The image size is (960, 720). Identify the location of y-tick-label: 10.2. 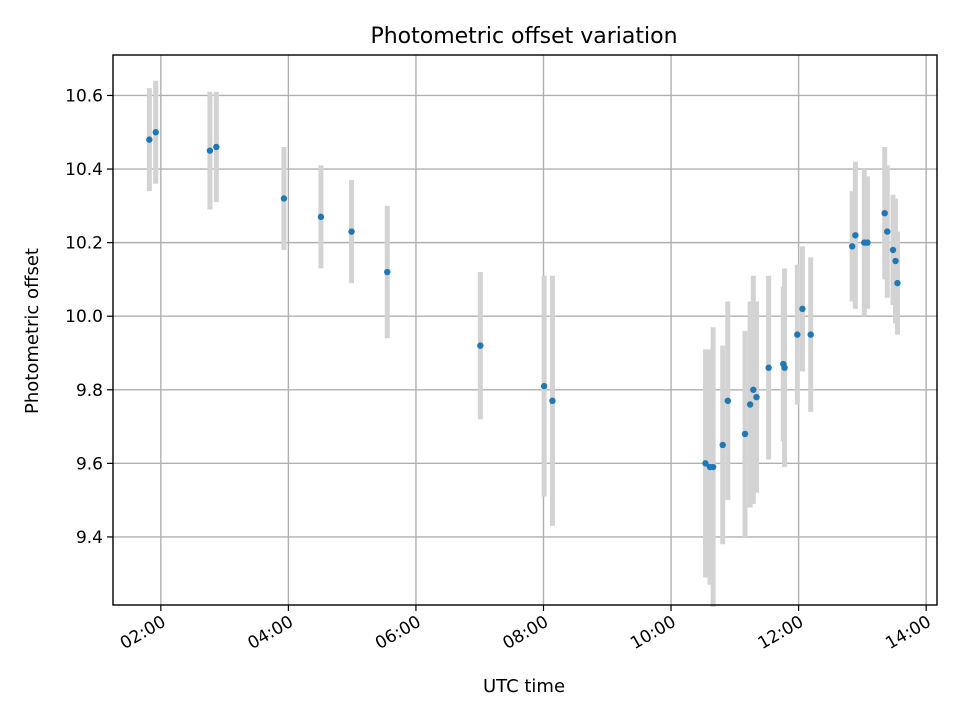
(84, 244).